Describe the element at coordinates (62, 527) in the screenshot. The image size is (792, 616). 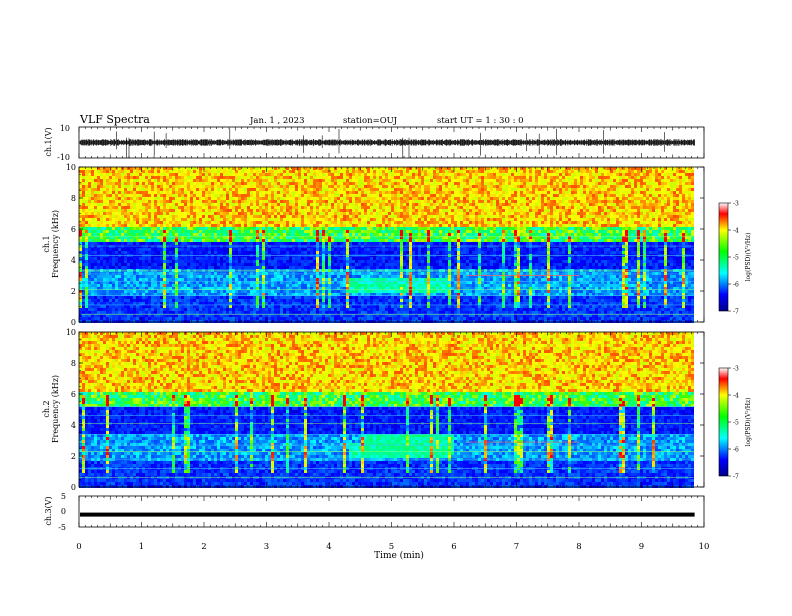
I see `ch3-y-tick-bottom: -5` at that location.